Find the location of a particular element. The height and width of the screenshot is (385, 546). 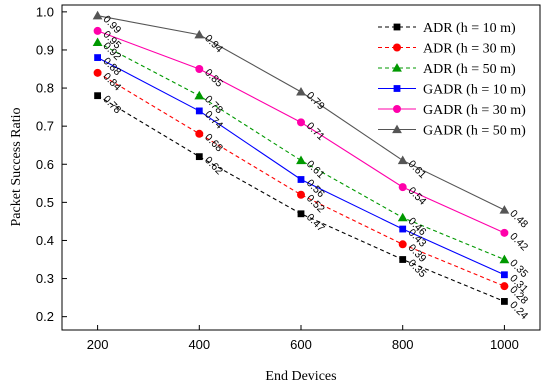

legend-item: GADR (h = 10 m) is located at coordinates (452, 90).